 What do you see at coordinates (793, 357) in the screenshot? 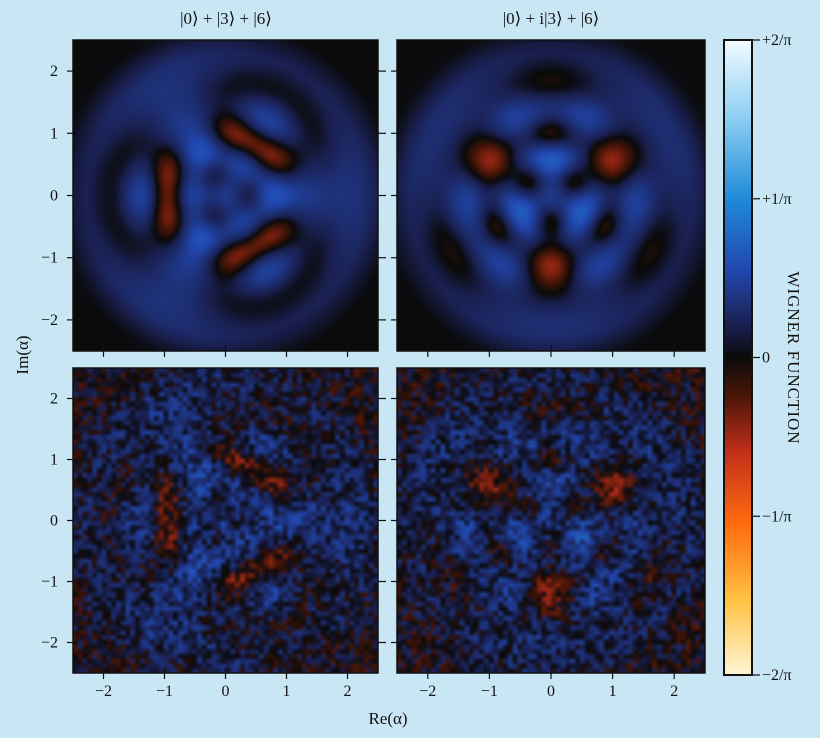
I see `colorbar-title: WIGNER FUNCTION` at bounding box center [793, 357].